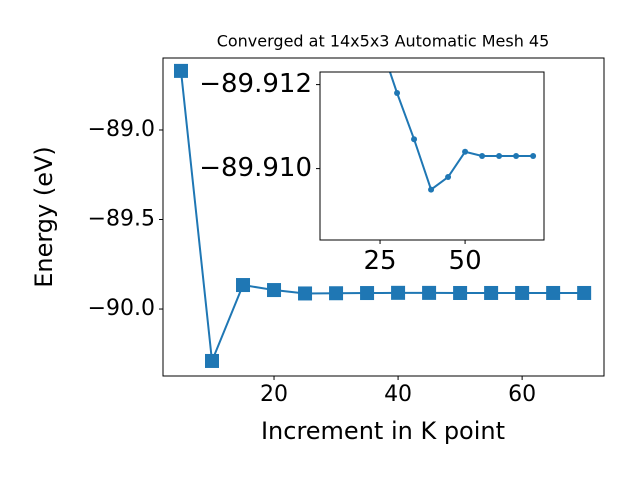 This screenshot has height=480, width=640. Describe the element at coordinates (398, 394) in the screenshot. I see `x-tick-label: 40` at that location.